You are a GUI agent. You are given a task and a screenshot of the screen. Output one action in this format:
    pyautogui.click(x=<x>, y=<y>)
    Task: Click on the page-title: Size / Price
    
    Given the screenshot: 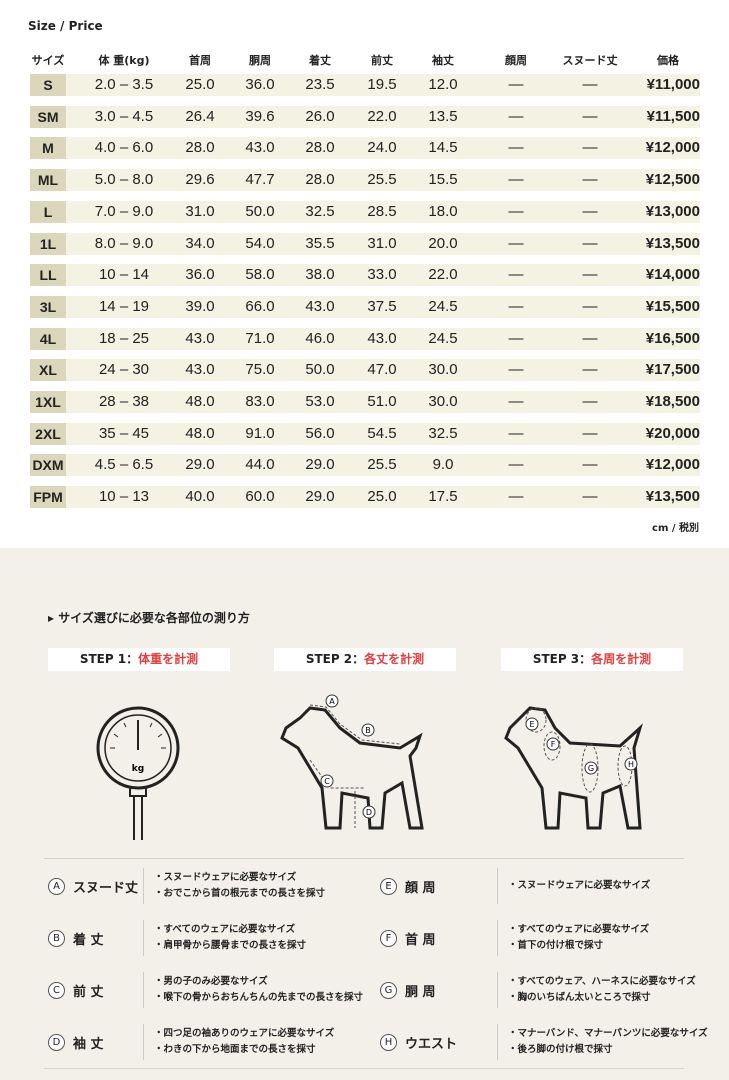 What is the action you would take?
    pyautogui.click(x=65, y=26)
    